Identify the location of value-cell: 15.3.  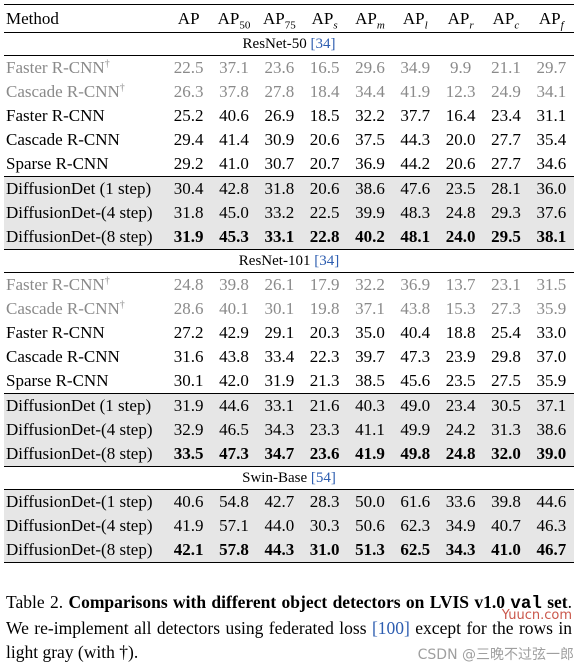
(460, 308).